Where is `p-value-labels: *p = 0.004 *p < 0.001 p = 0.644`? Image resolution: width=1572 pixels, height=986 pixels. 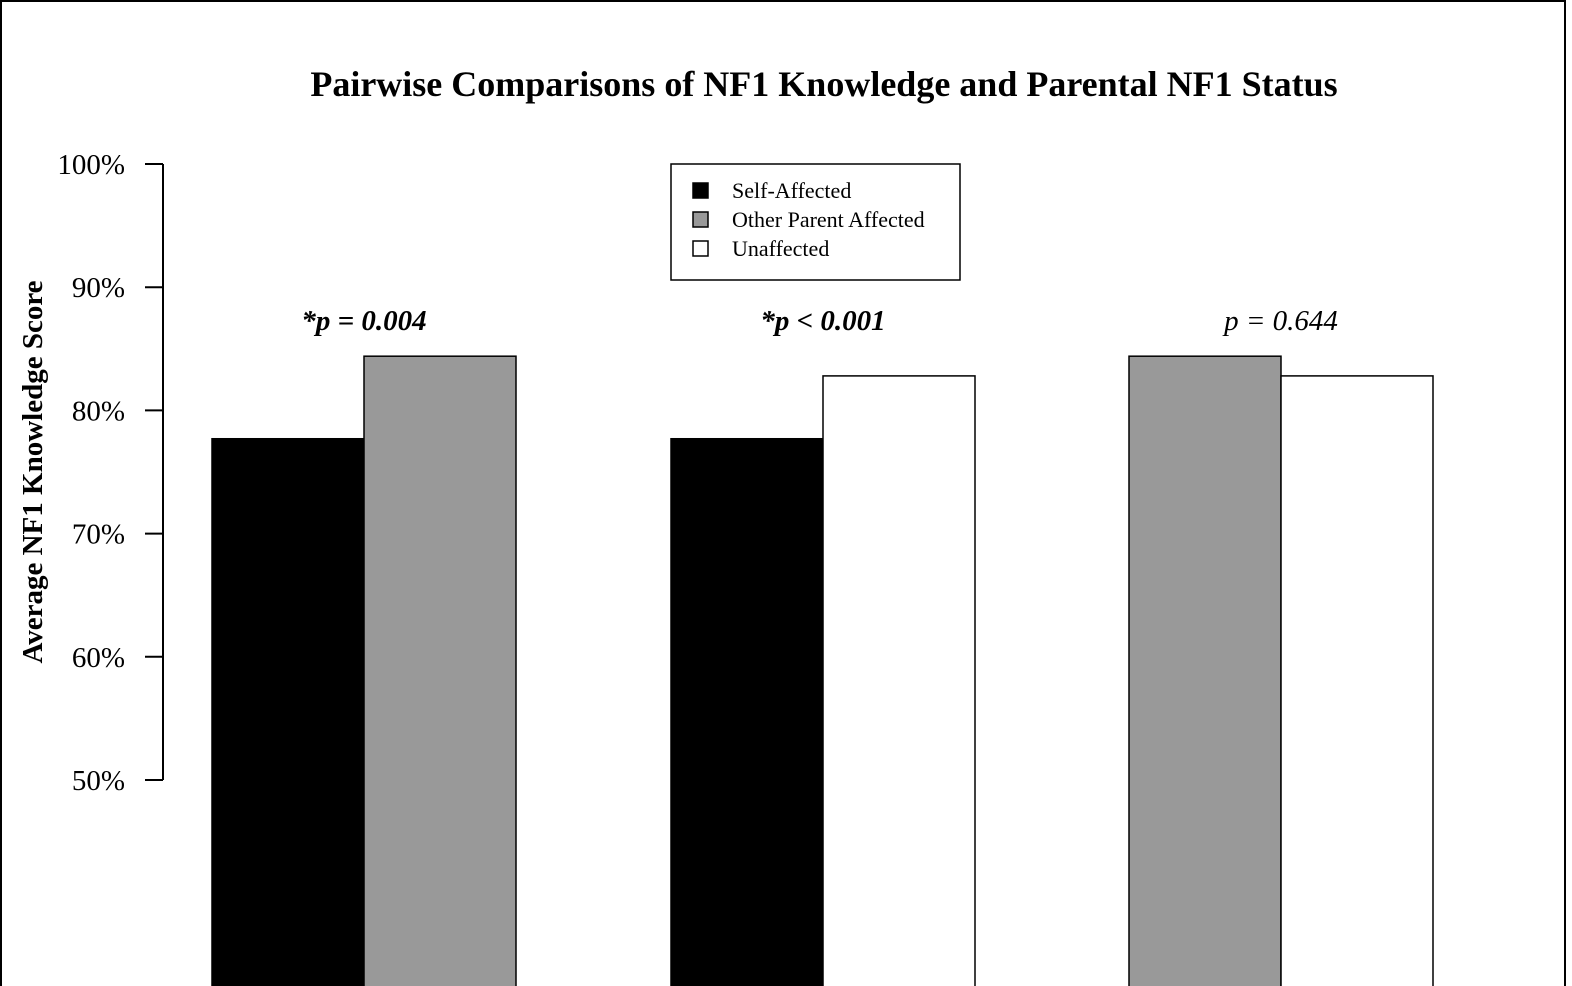
p-value-labels: *p = 0.004 *p < 0.001 p = 0.644 is located at coordinates (819, 321).